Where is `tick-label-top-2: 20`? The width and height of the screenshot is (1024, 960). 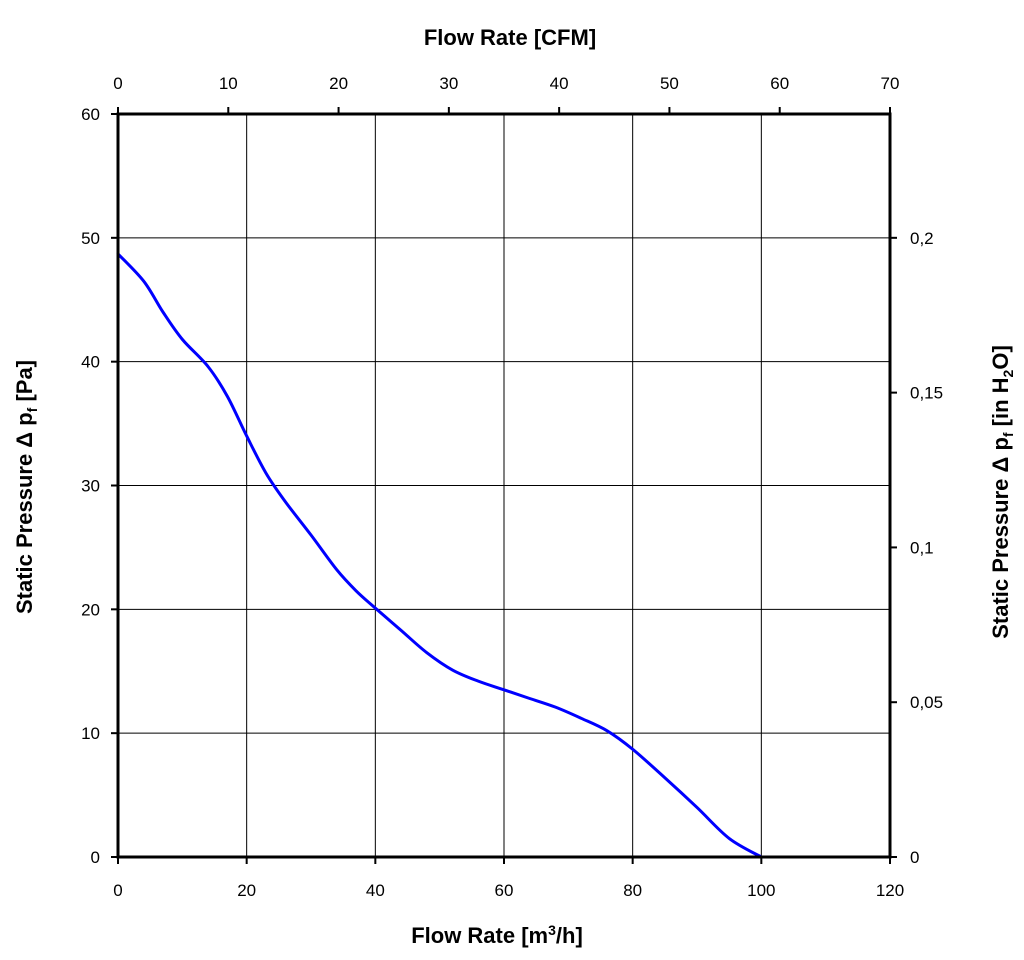 tick-label-top-2: 20 is located at coordinates (338, 83).